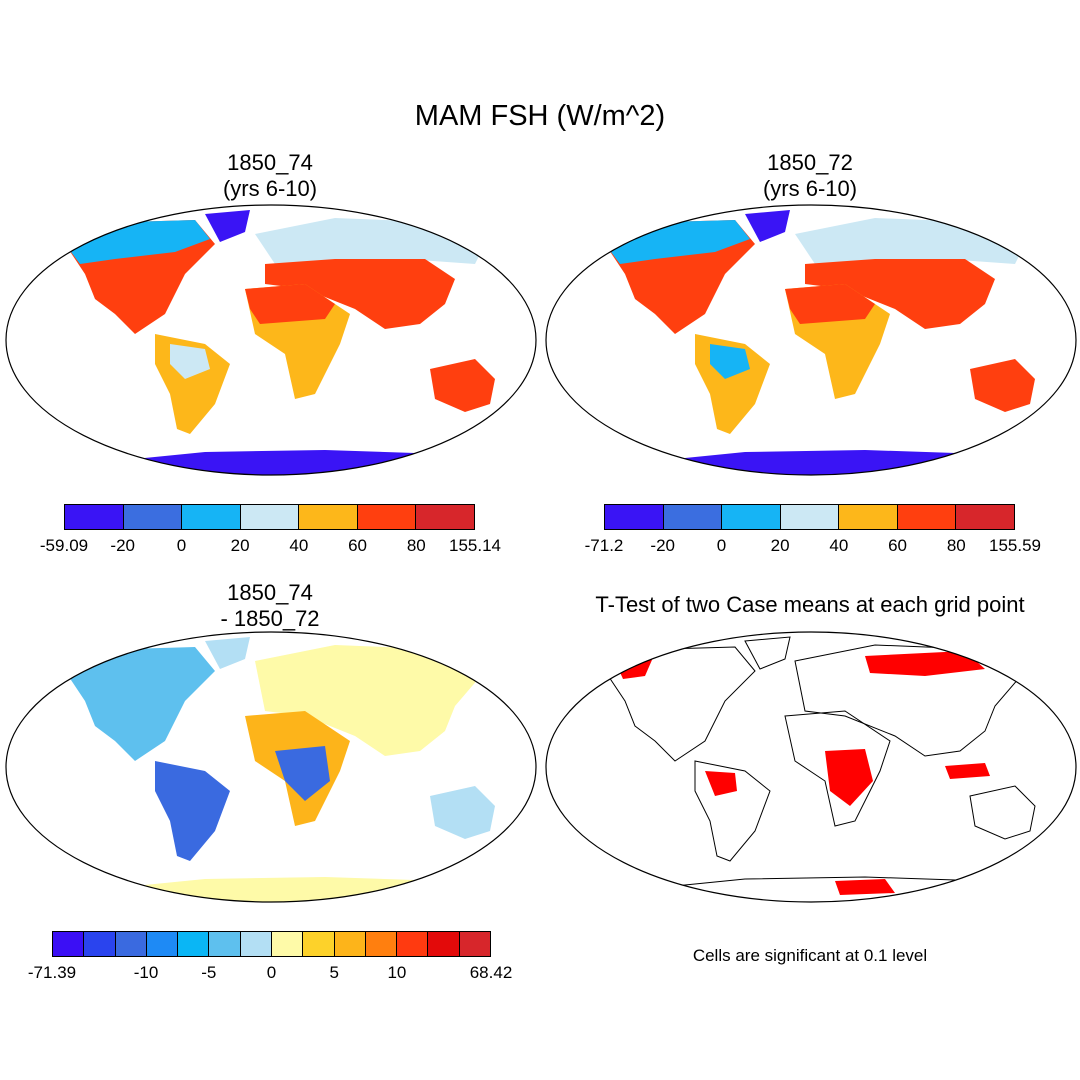 The height and width of the screenshot is (1080, 1080). I want to click on sig-cells-indonesia, so click(967, 771).